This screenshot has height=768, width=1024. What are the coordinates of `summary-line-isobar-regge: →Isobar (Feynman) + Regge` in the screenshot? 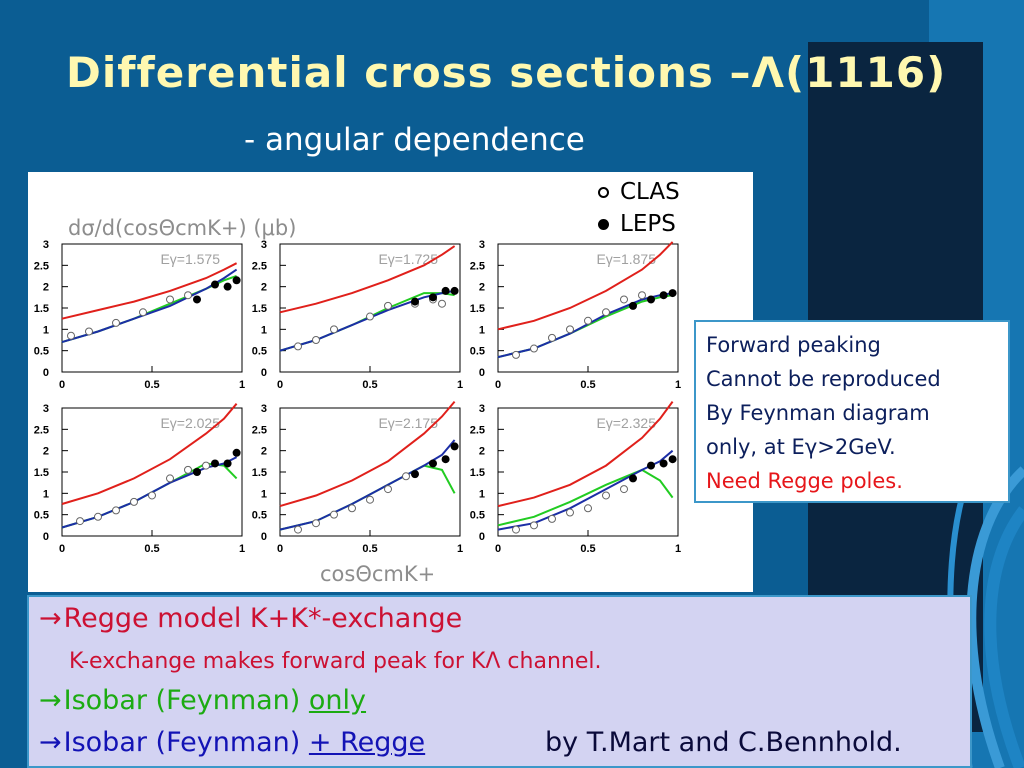 It's located at (232, 742).